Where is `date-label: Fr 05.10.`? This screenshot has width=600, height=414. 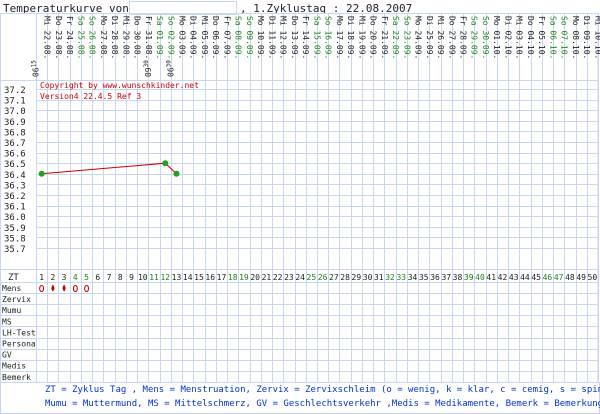
date-label: Fr 05.10. is located at coordinates (541, 37).